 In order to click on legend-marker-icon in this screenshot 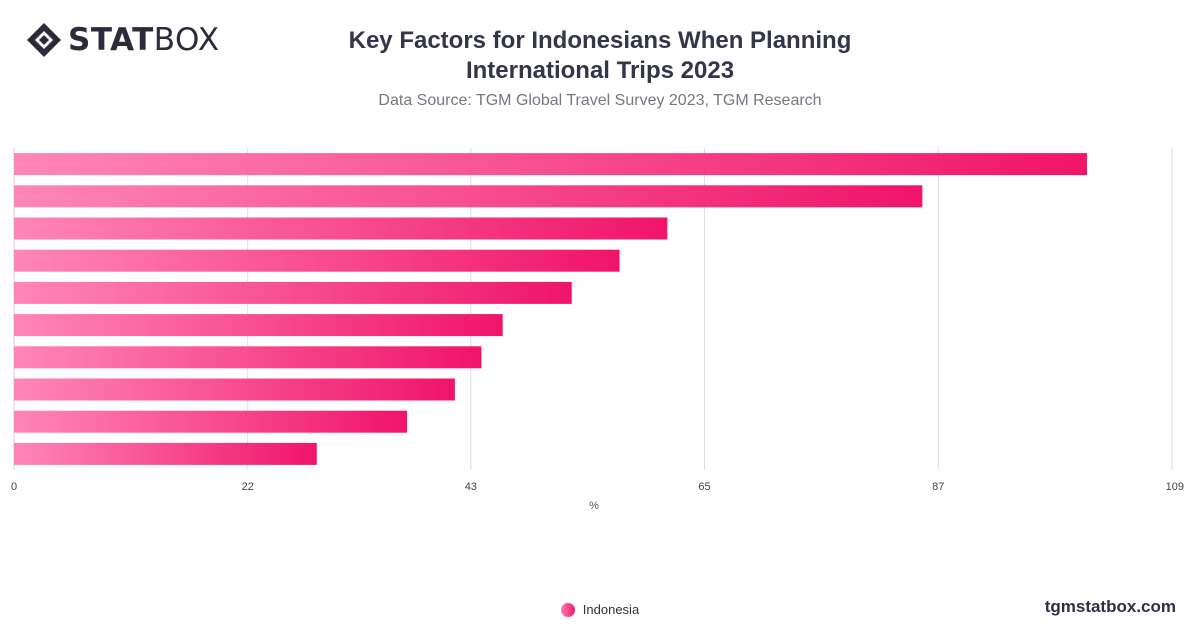, I will do `click(567, 609)`.